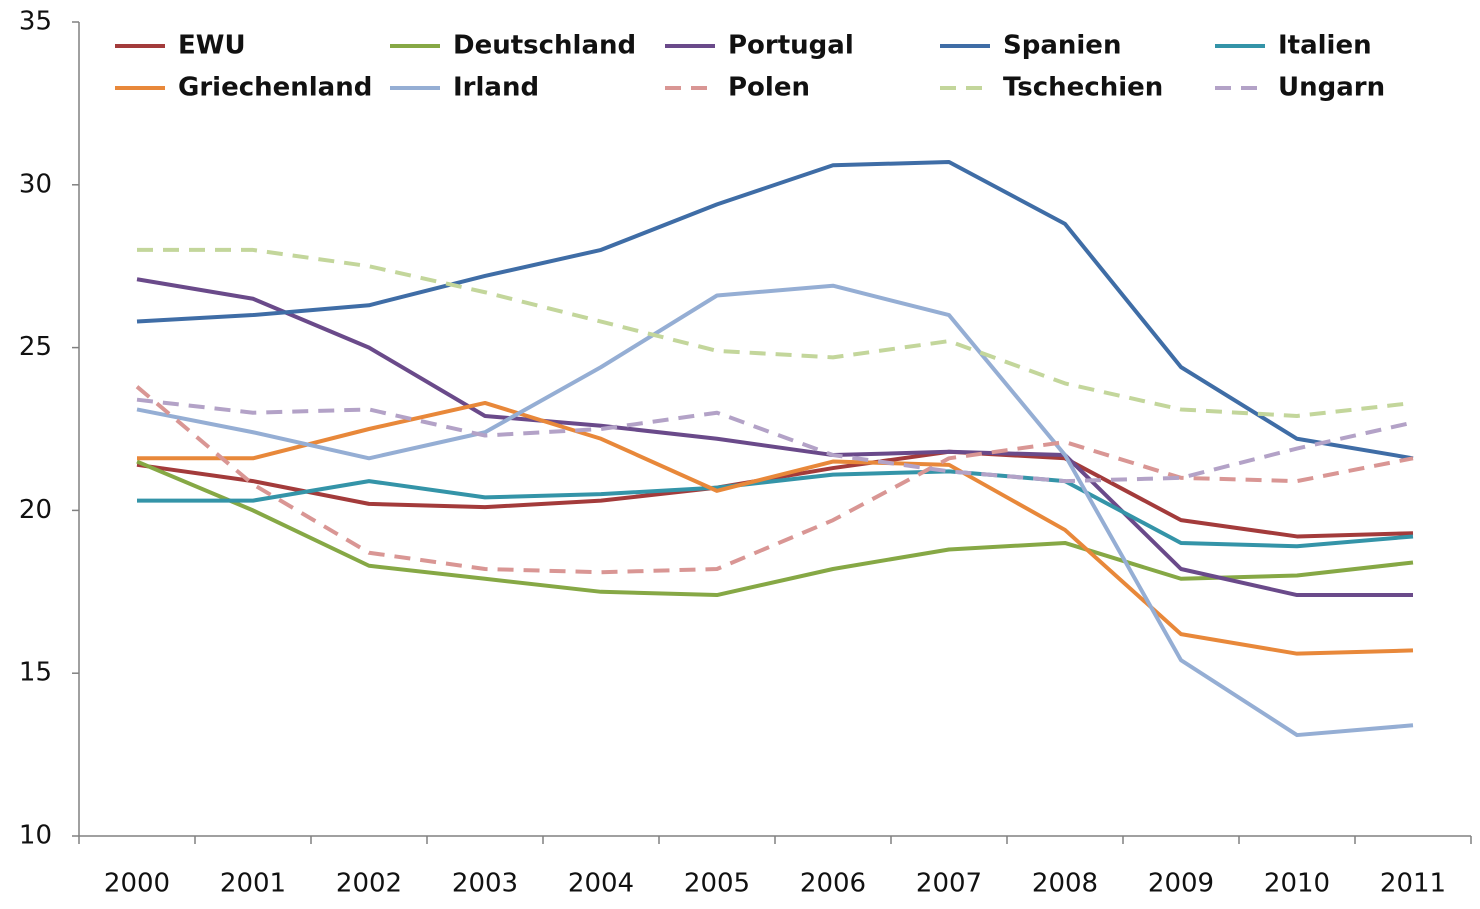 This screenshot has width=1480, height=909. Describe the element at coordinates (275, 88) in the screenshot. I see `legend-label: Griechenland` at that location.